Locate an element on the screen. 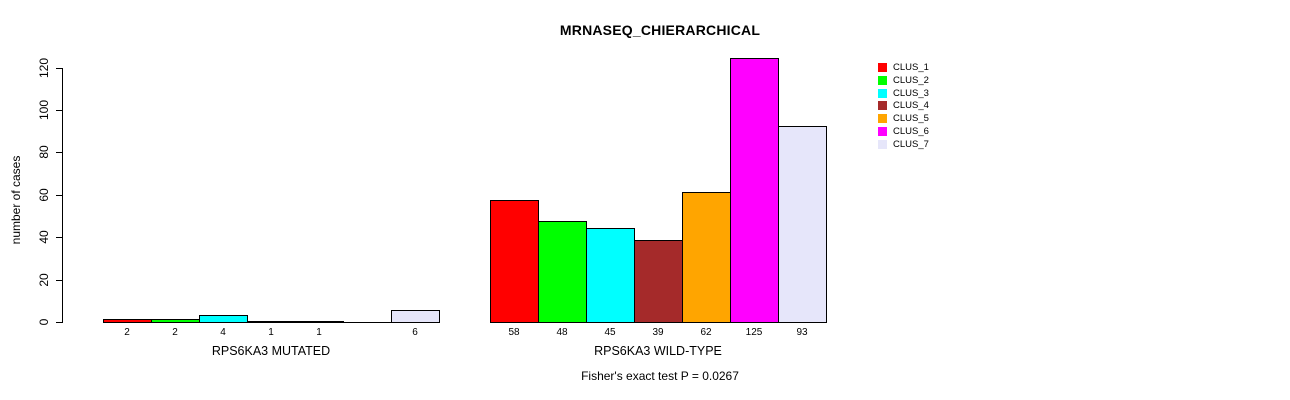 Image resolution: width=1290 pixels, height=400 pixels. y-tick-label: 40 is located at coordinates (44, 237).